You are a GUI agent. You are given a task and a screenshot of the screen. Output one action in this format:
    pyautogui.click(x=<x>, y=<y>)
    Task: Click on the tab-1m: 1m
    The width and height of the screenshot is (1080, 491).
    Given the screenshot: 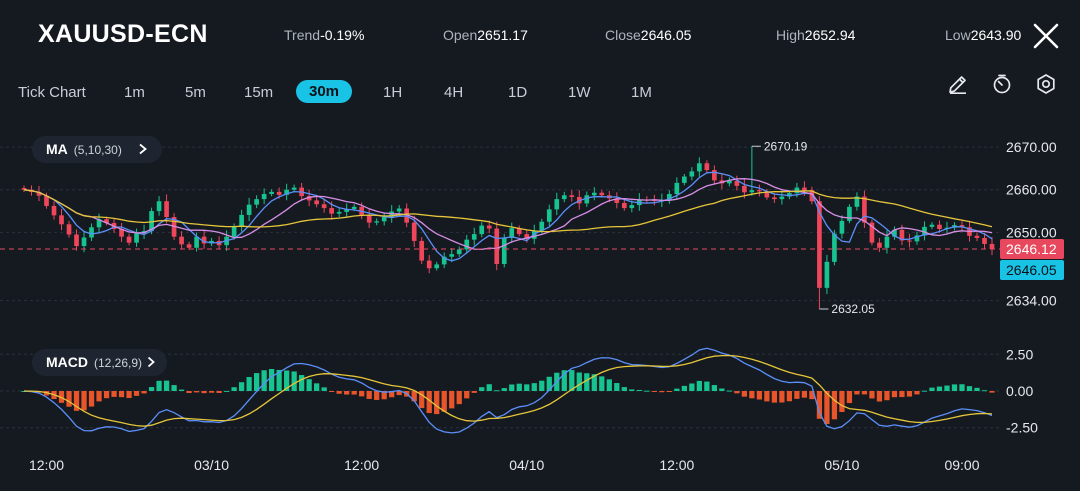 What is the action you would take?
    pyautogui.click(x=134, y=92)
    